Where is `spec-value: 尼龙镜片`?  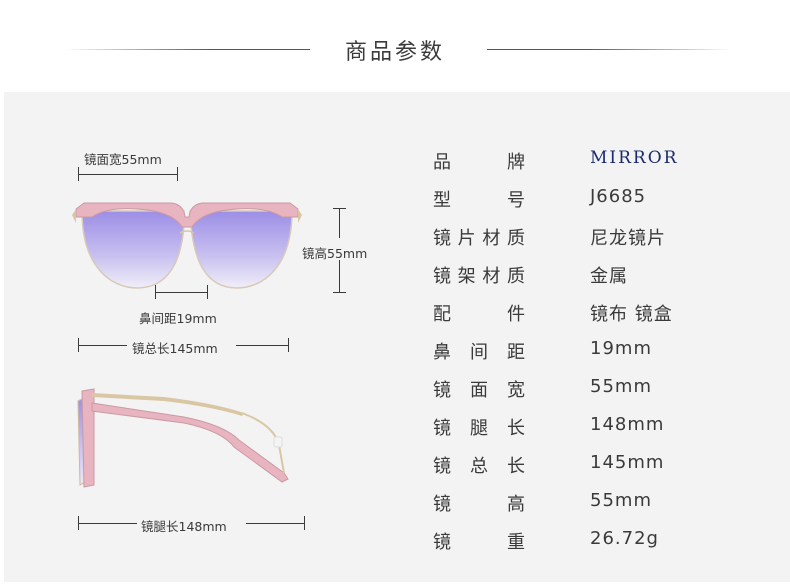
spec-value: 尼龙镜片 is located at coordinates (628, 238).